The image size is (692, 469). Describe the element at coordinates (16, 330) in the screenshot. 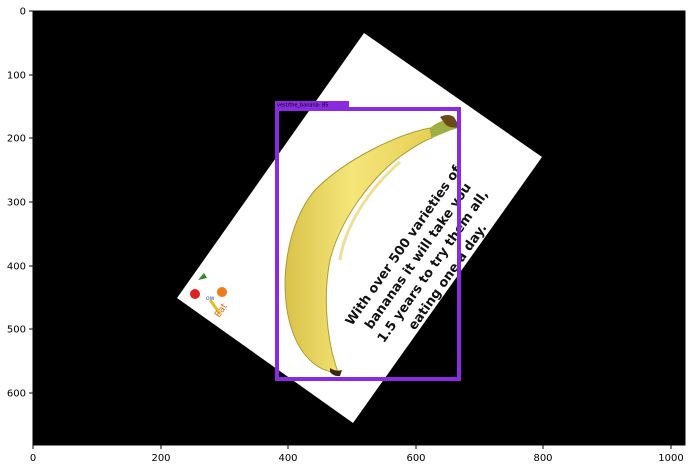

I see `y-tick-label: 500` at that location.